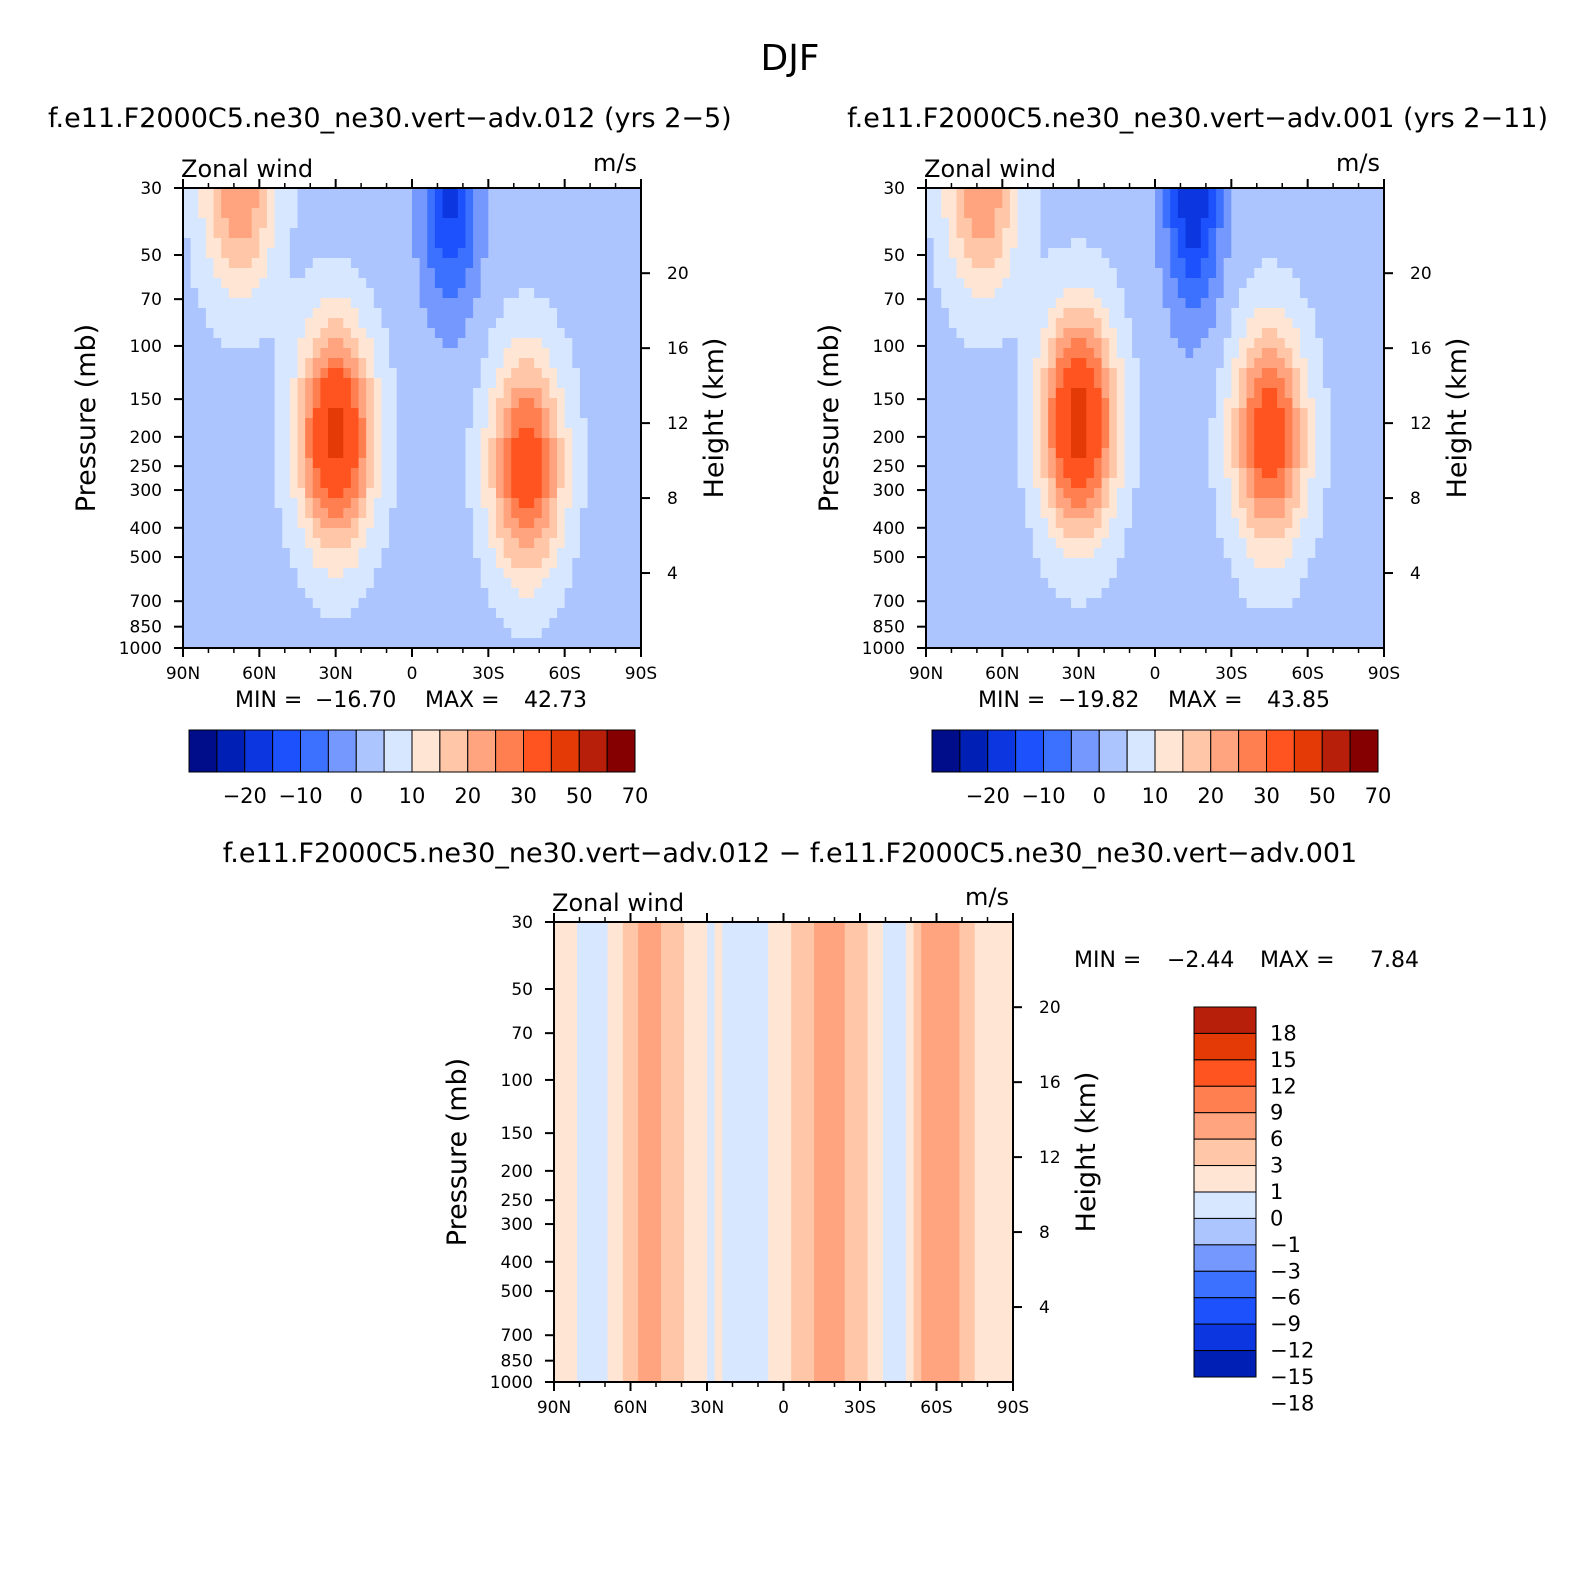 The height and width of the screenshot is (1588, 1589). I want to click on figure-title: DJF, so click(789, 58).